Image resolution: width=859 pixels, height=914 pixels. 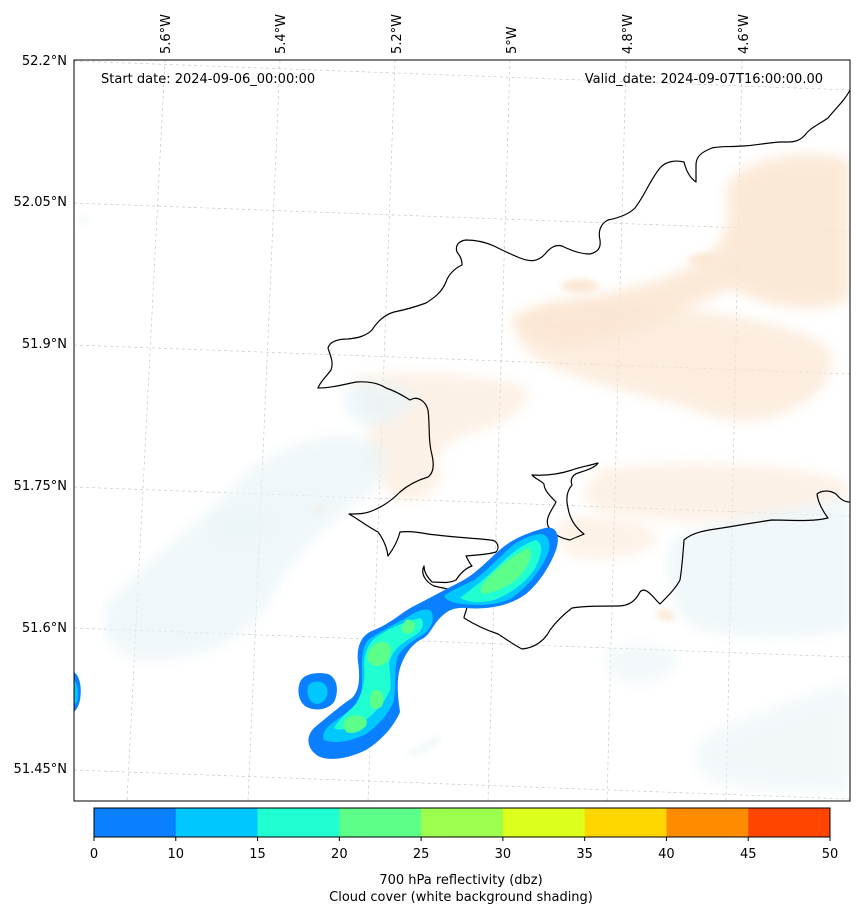 What do you see at coordinates (40, 486) in the screenshot?
I see `lat-label: 51.75°N` at bounding box center [40, 486].